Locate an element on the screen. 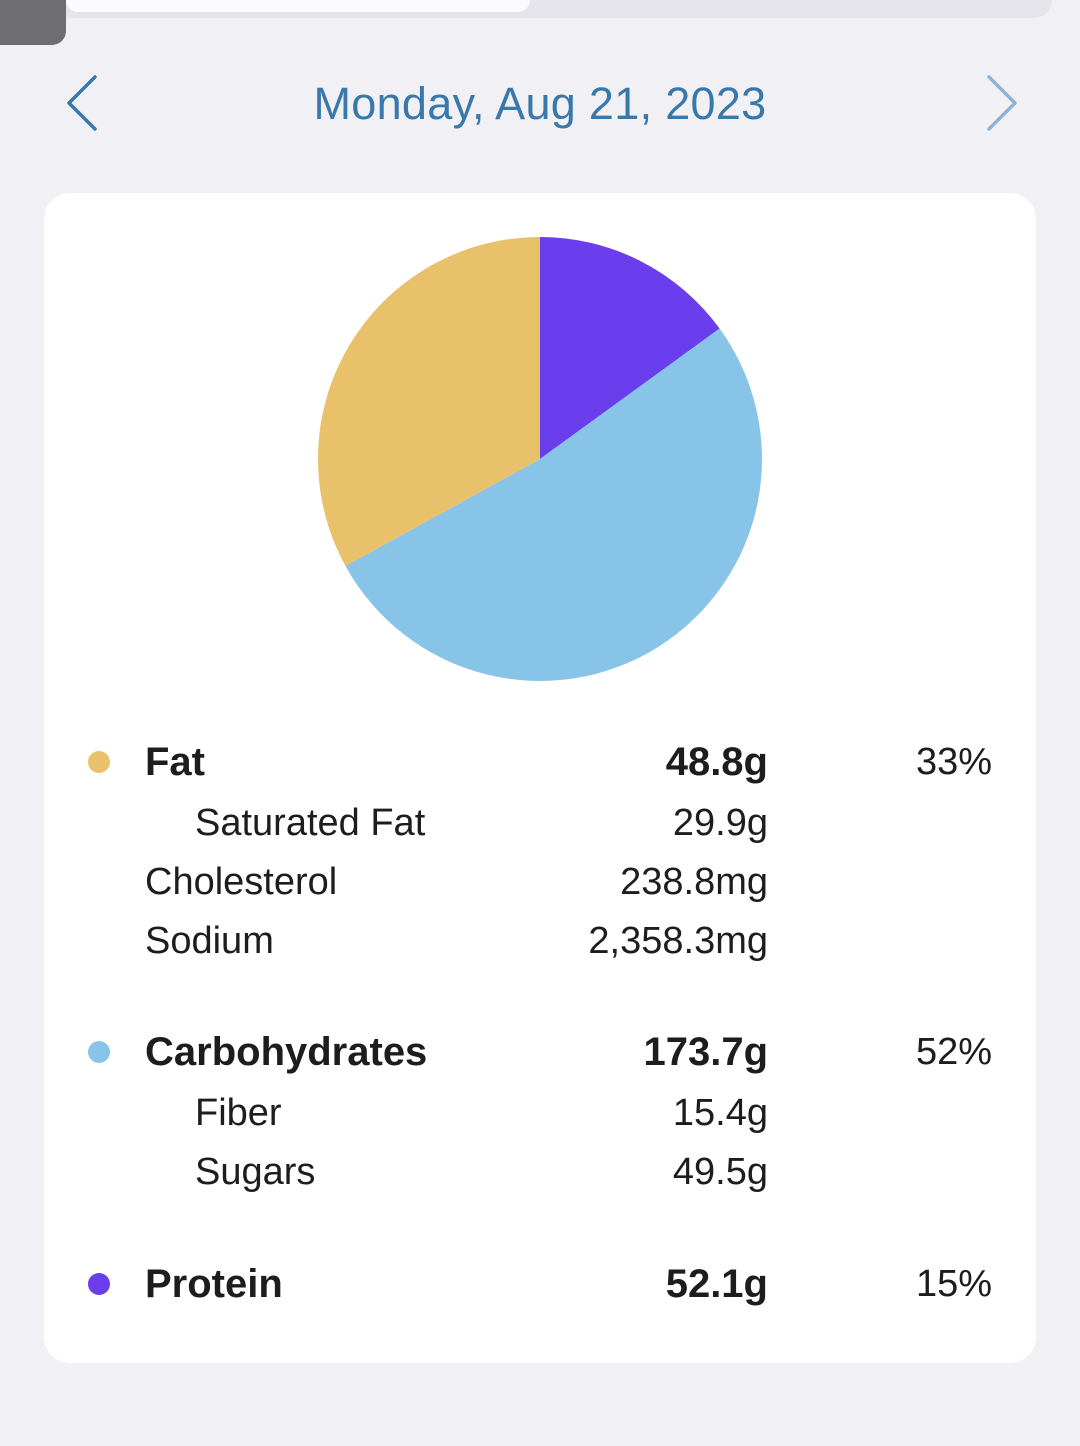  nutrient-label: Sodium is located at coordinates (209, 941).